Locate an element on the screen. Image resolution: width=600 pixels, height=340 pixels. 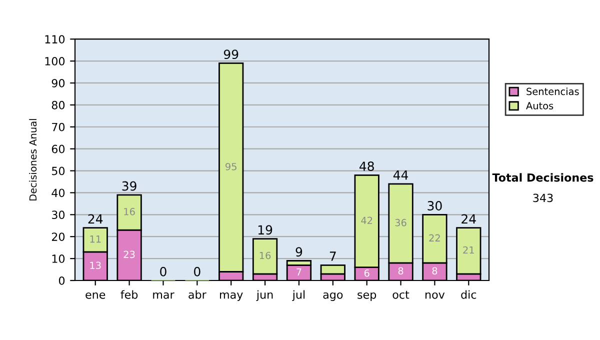
y-tick-label: 0 is located at coordinates (61, 280).